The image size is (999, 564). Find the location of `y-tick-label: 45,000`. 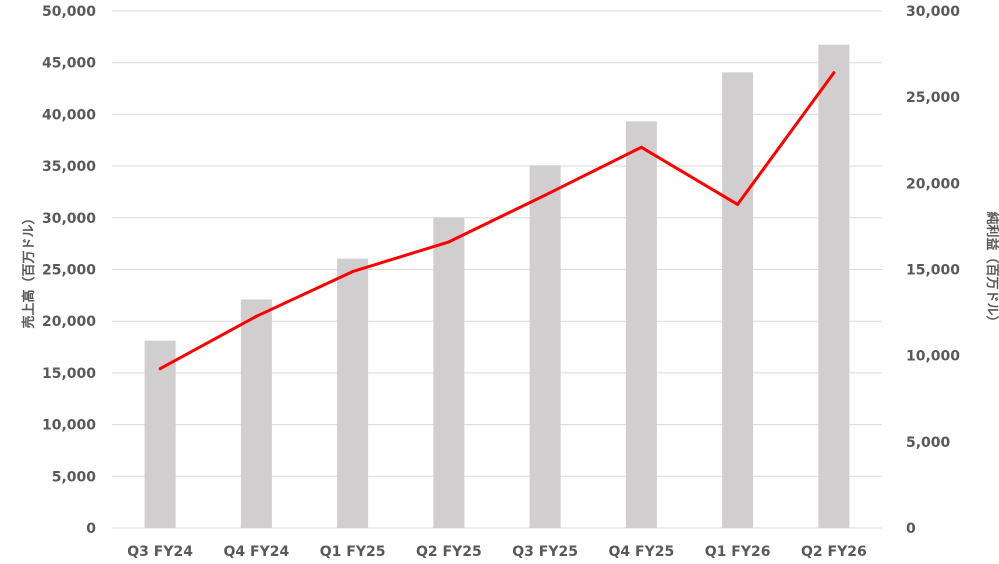

y-tick-label: 45,000 is located at coordinates (69, 64).